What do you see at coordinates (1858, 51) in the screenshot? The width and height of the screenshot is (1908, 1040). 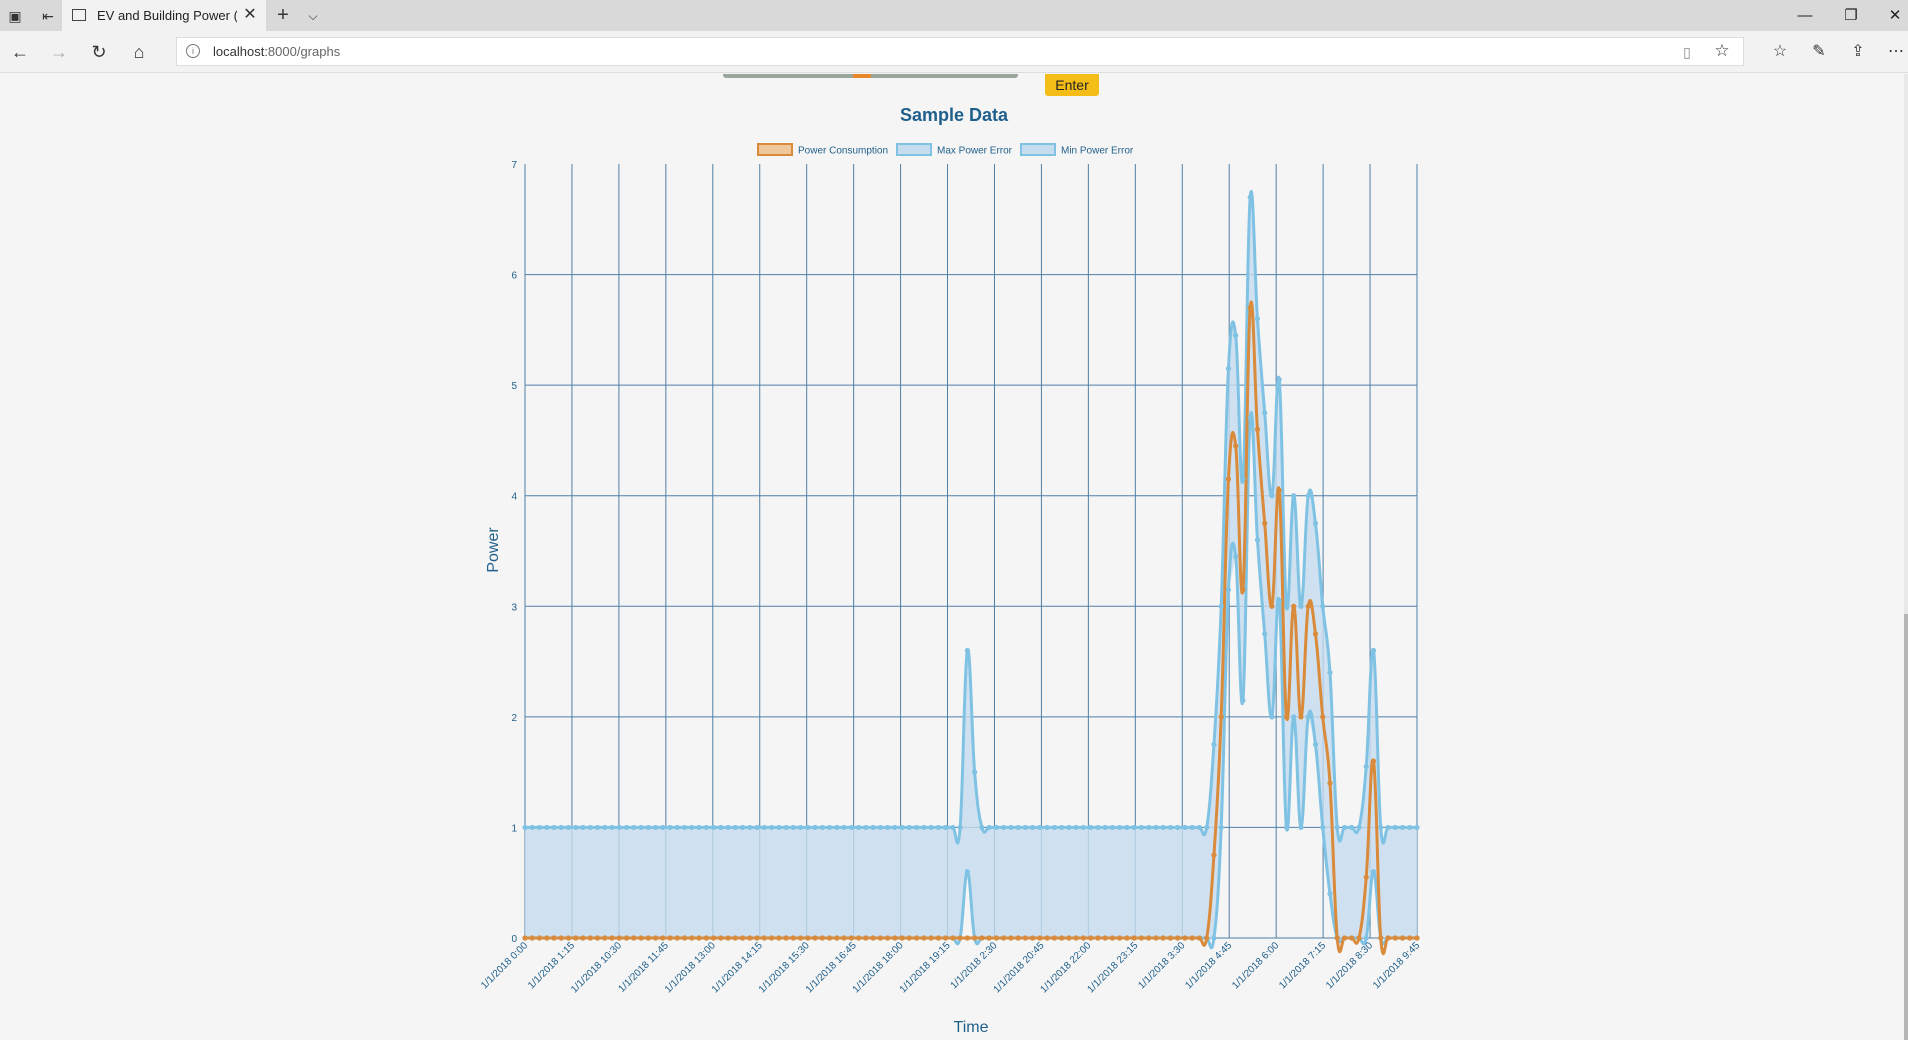 I see `share-icon: ⇪` at bounding box center [1858, 51].